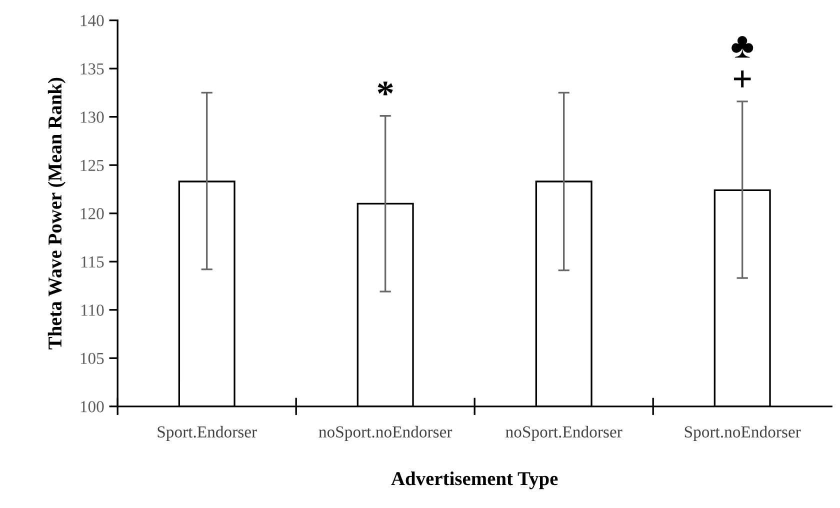  What do you see at coordinates (385, 433) in the screenshot?
I see `x-tick-label: noSport.noEndorser` at bounding box center [385, 433].